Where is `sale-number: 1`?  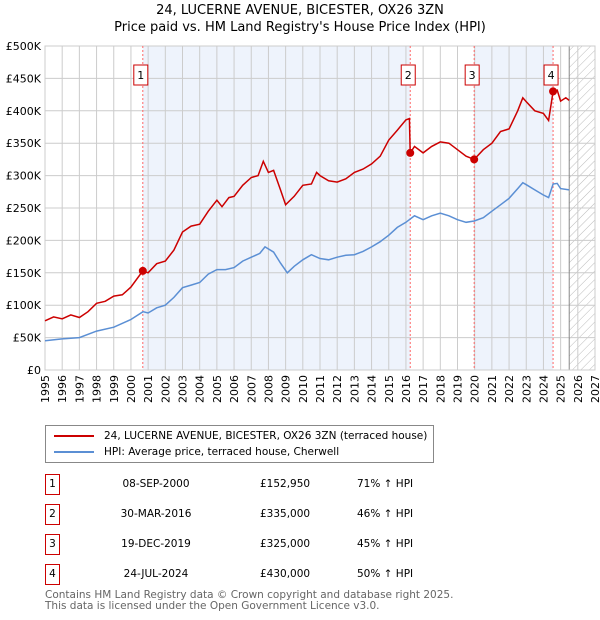
sale-number: 1 is located at coordinates (52, 484).